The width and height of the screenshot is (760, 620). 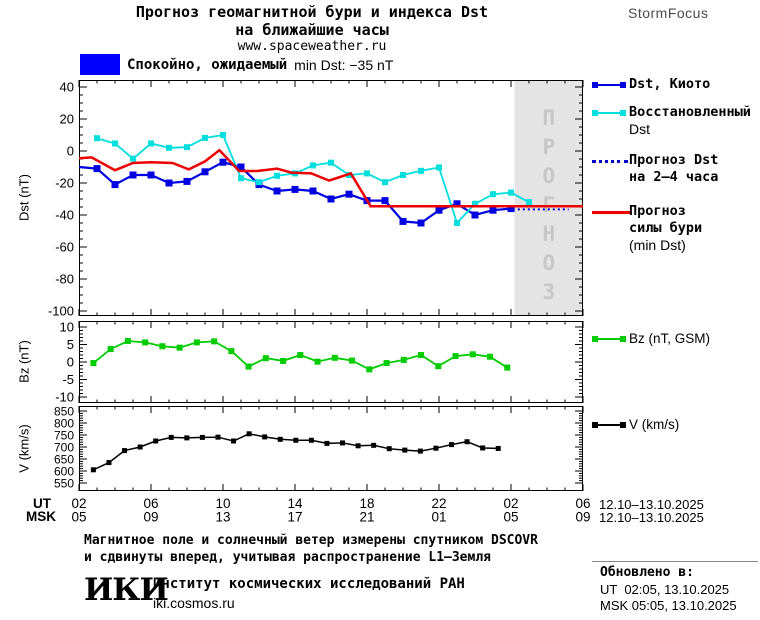 I want to click on forecast-watermark-letter: О, so click(x=548, y=176).